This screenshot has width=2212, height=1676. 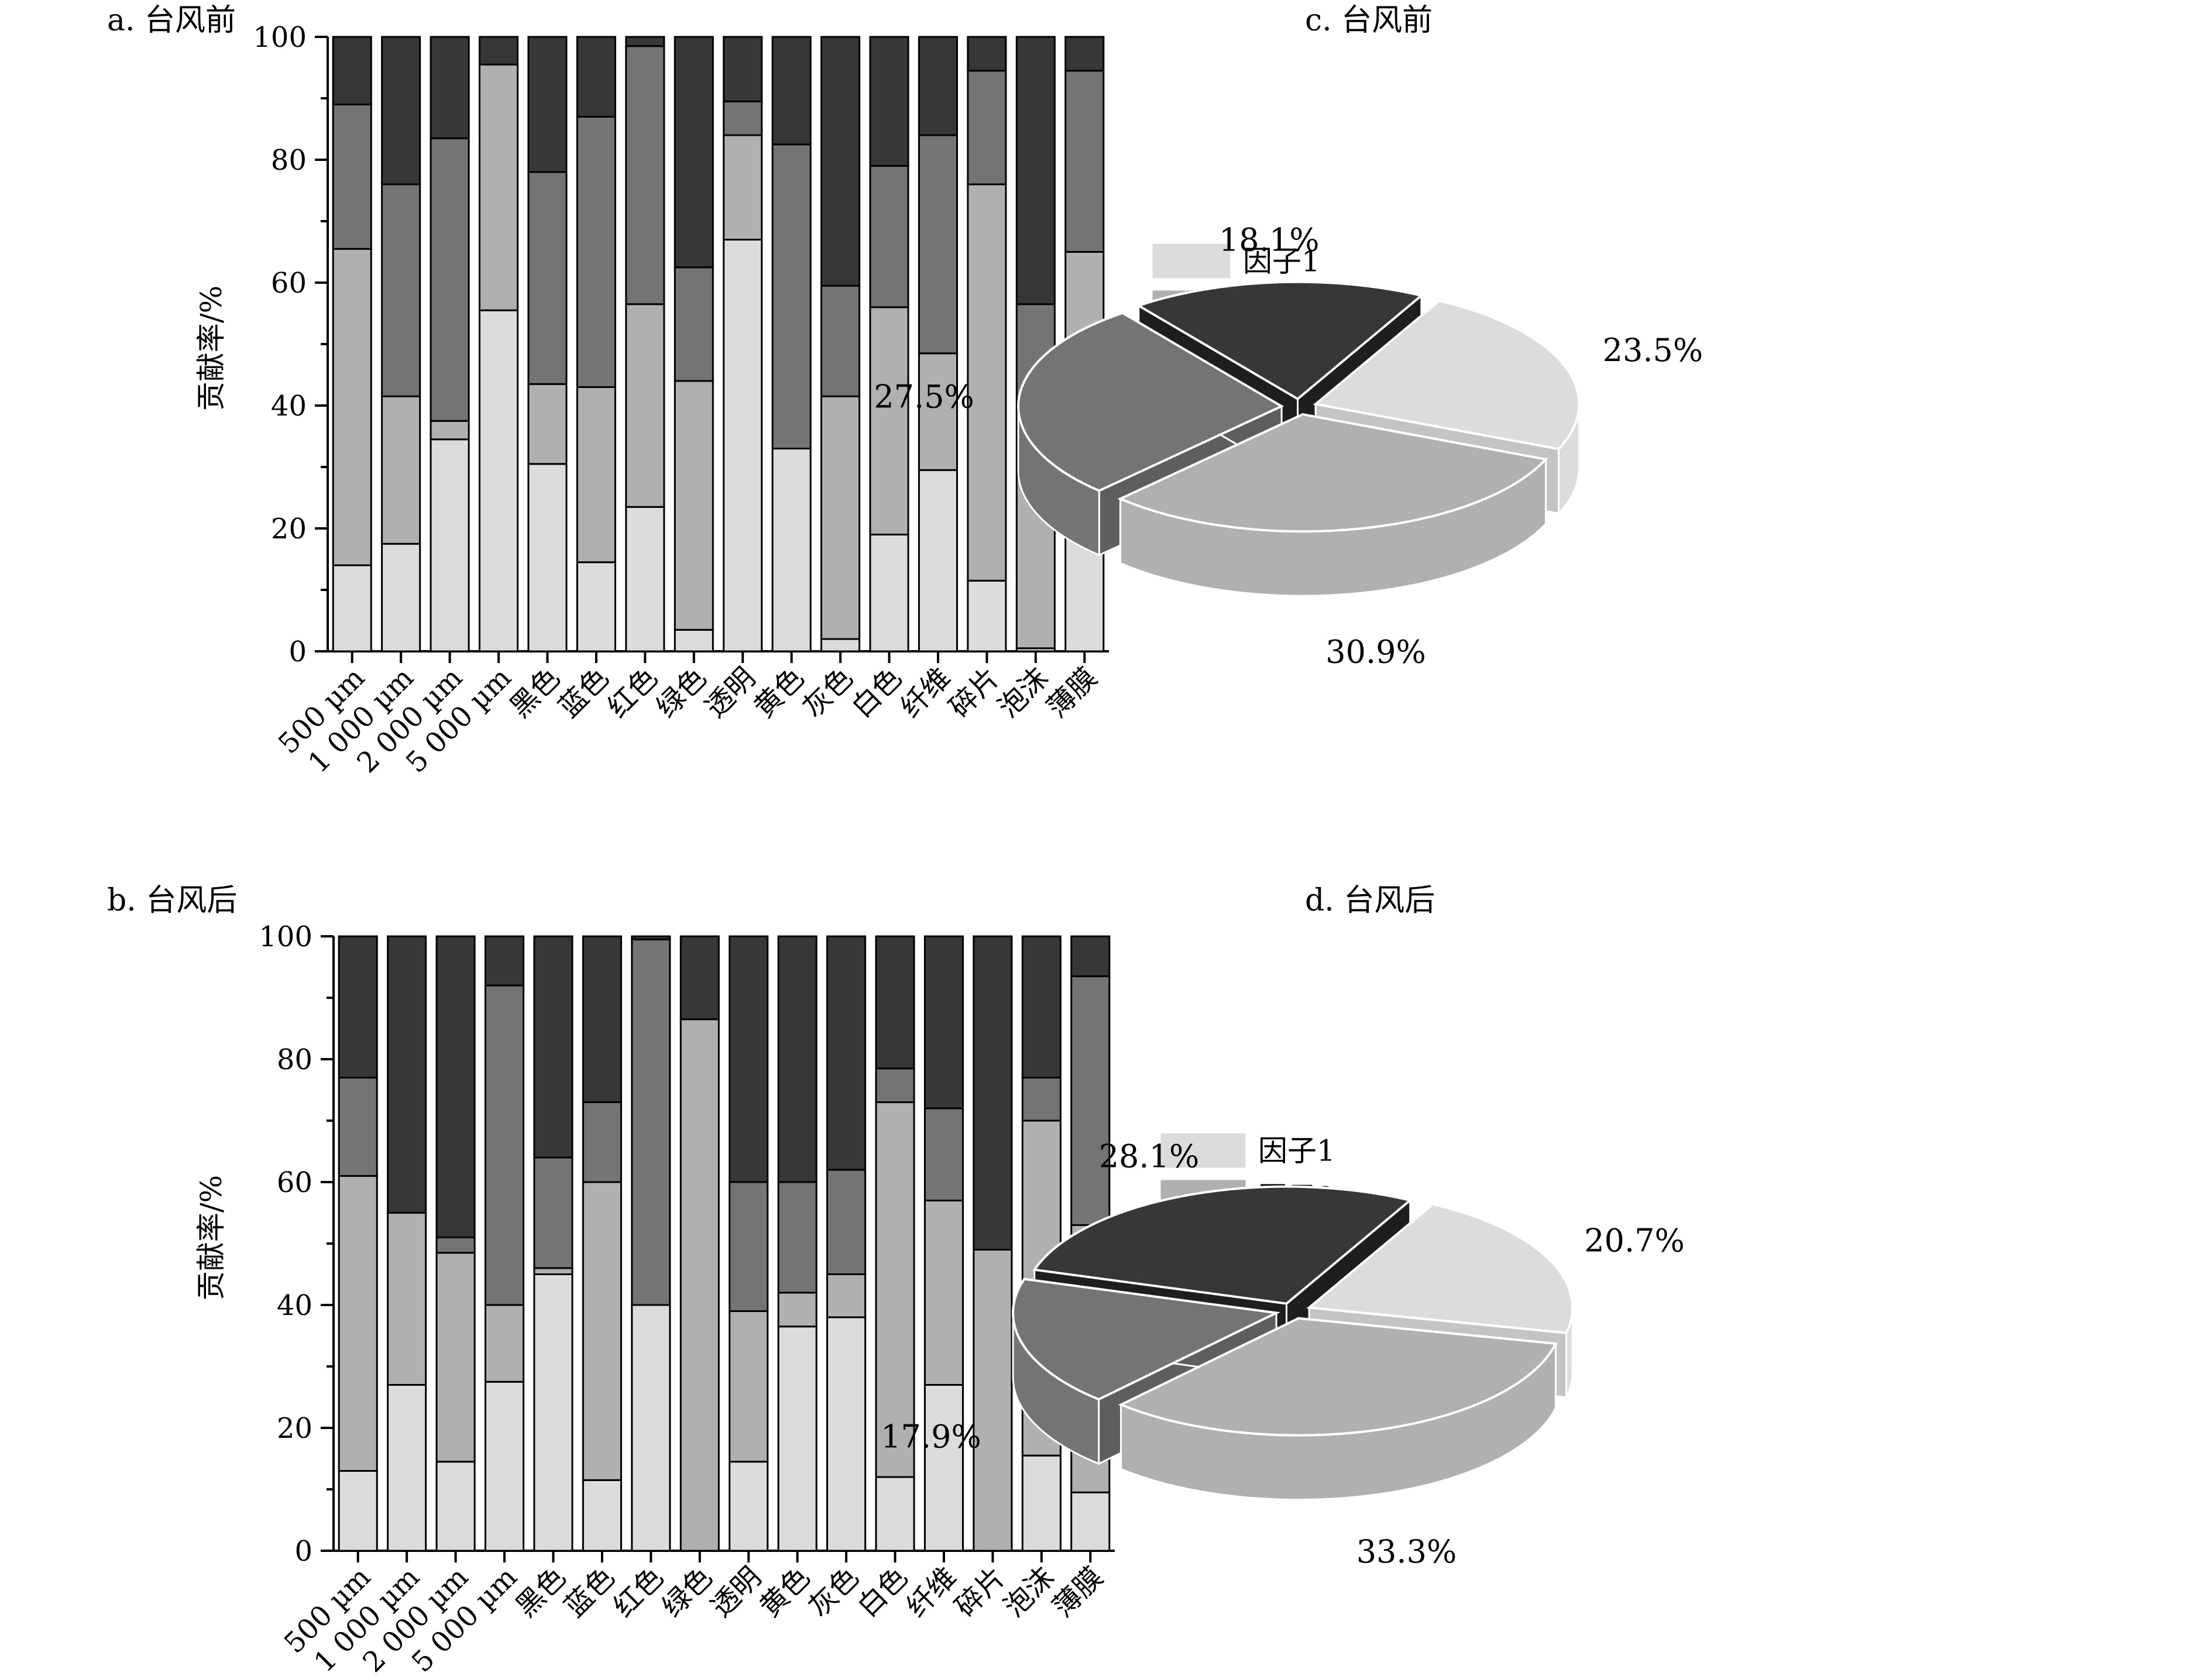 I want to click on pie-slice-factor2, so click(x=1332, y=505).